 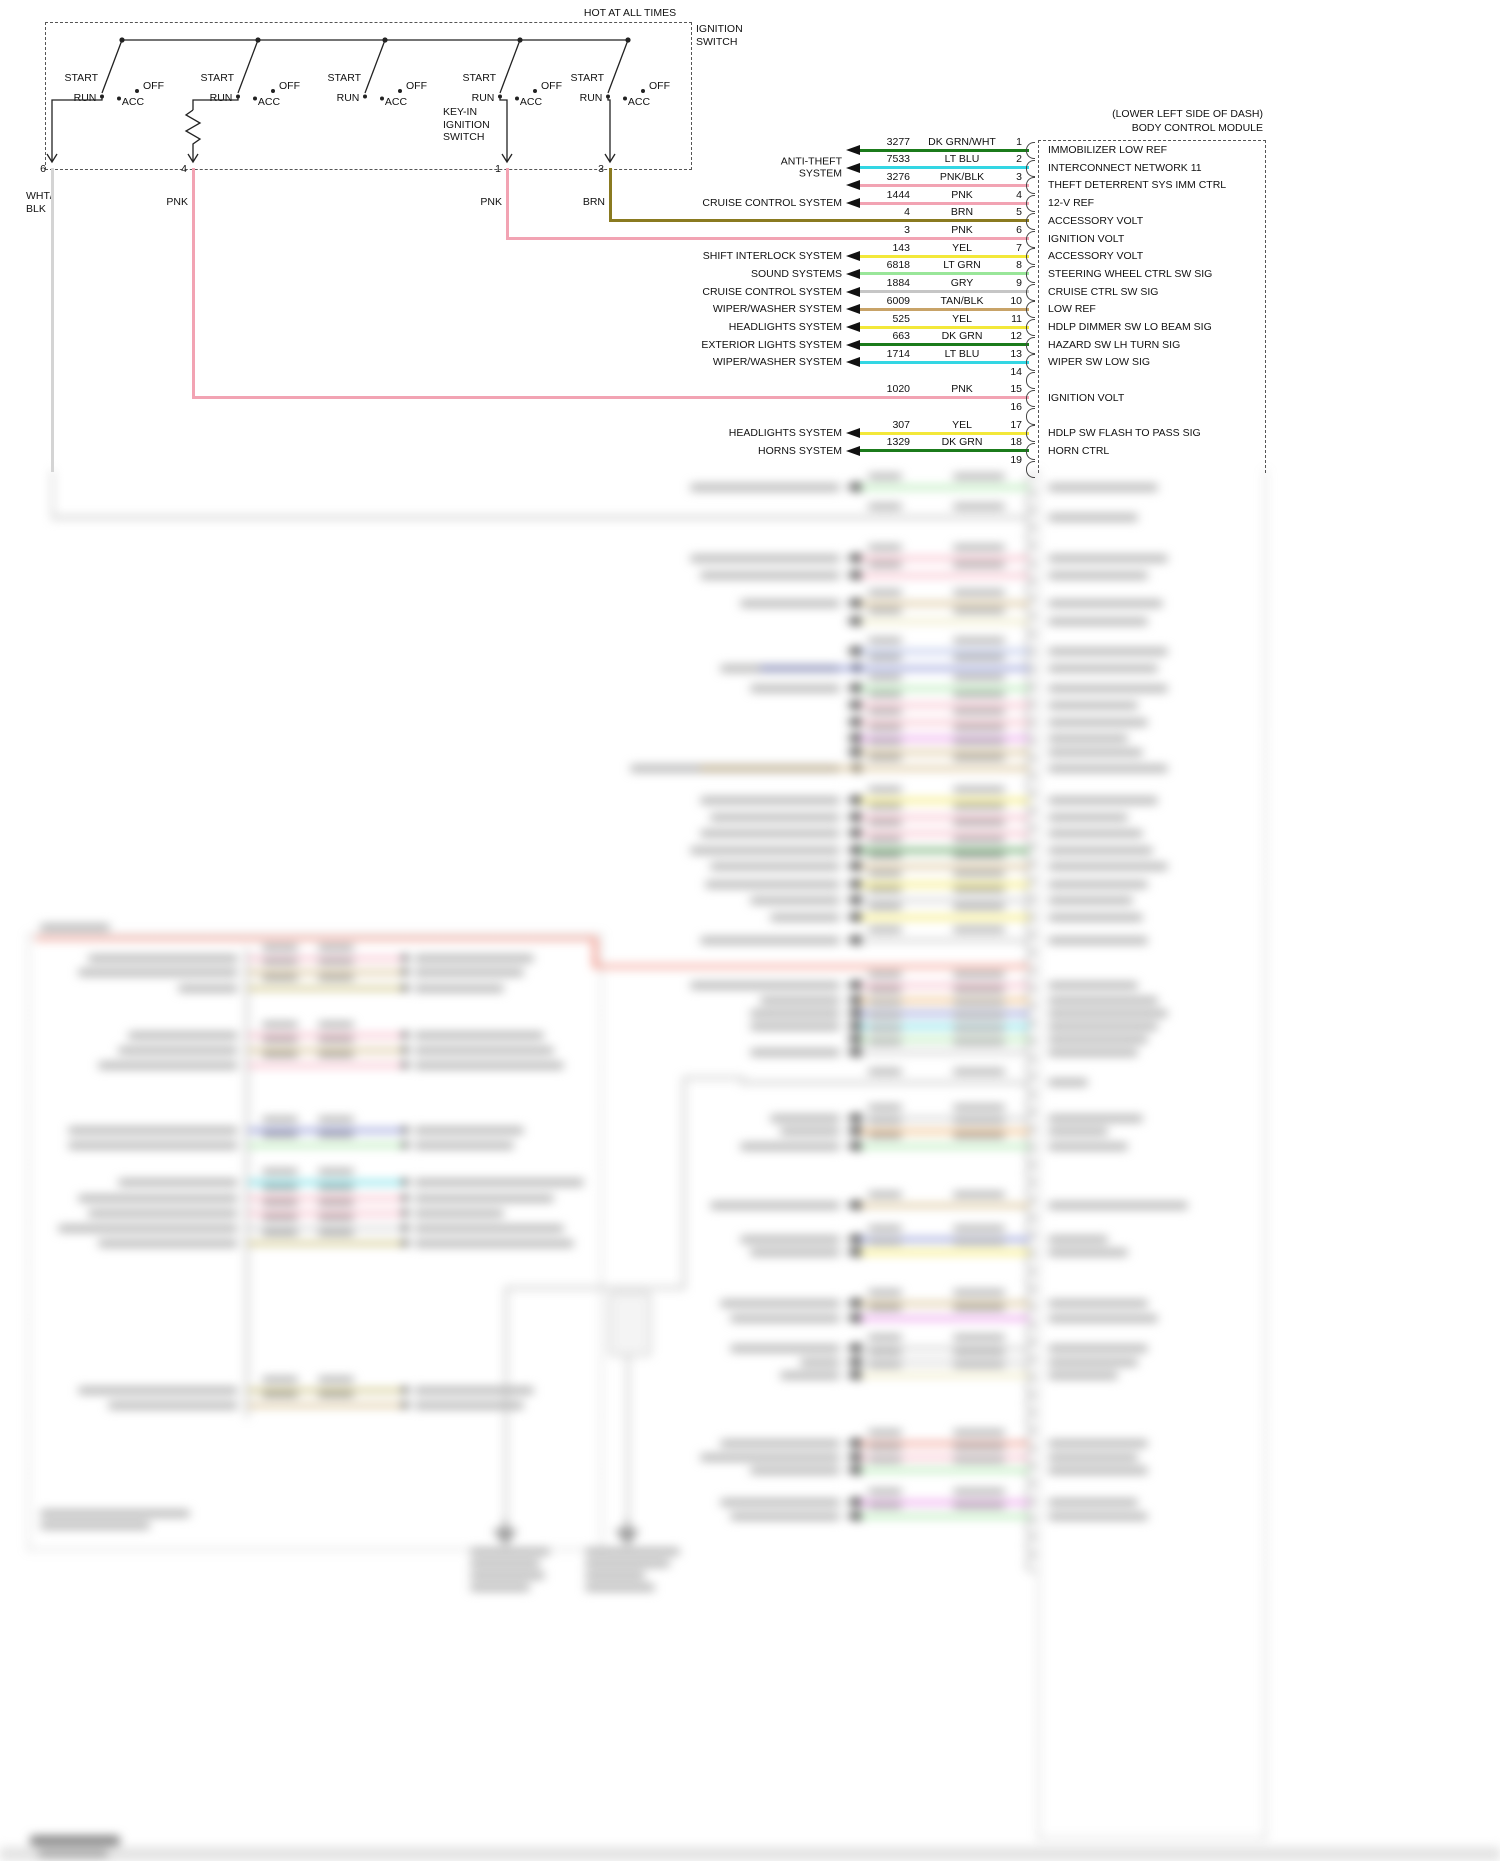 What do you see at coordinates (853, 344) in the screenshot?
I see `wire-arrow-icon` at bounding box center [853, 344].